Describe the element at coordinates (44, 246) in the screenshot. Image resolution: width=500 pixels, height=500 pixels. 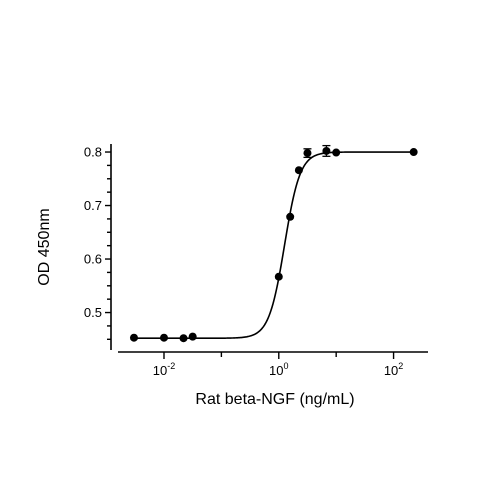
I see `y-axis-title: OD 450nm` at that location.